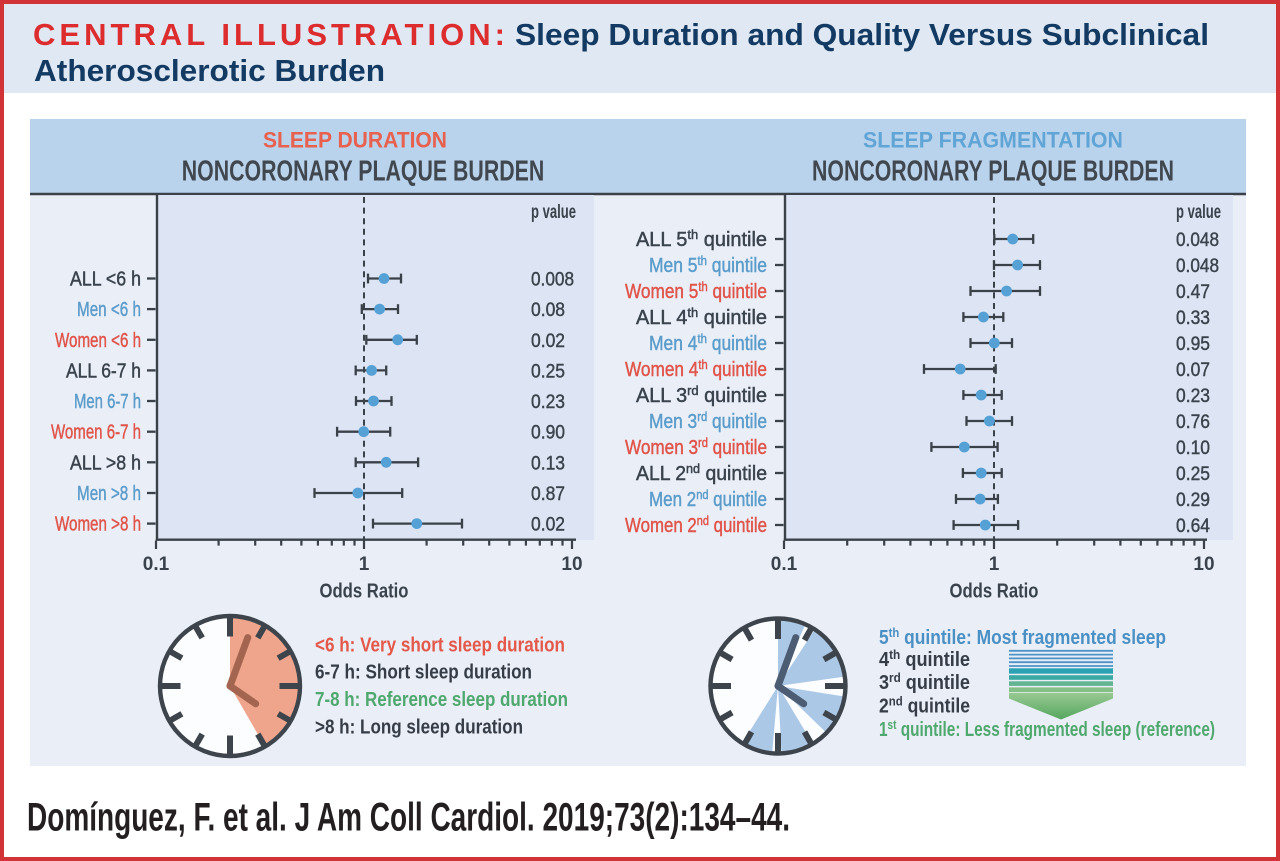 This screenshot has width=1280, height=861. Describe the element at coordinates (696, 369) in the screenshot. I see `svg-text: Women 4th quintile` at that location.